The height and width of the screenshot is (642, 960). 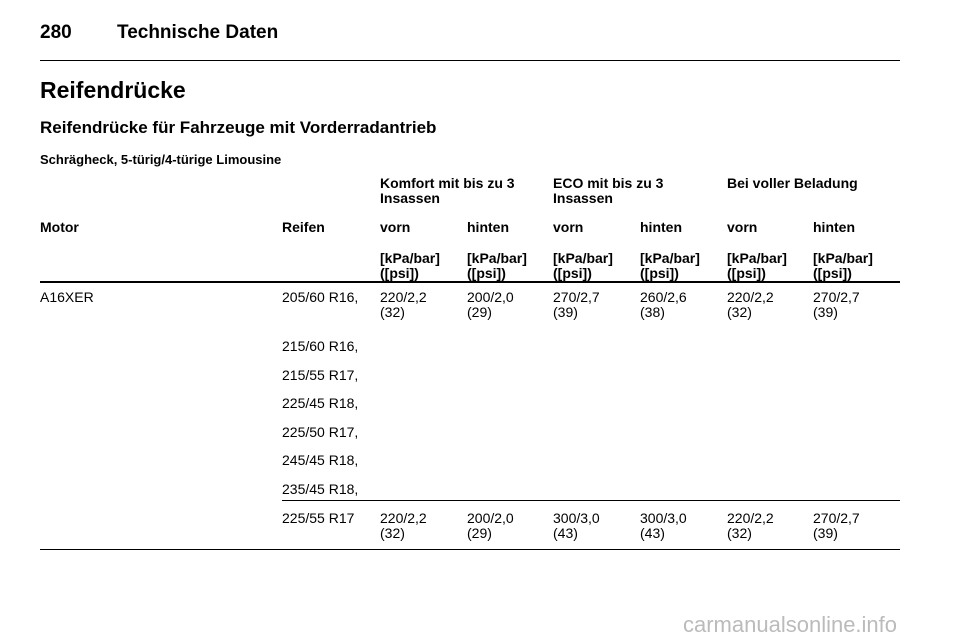 What do you see at coordinates (320, 431) in the screenshot?
I see `tyre-size: 225/50 R17,` at bounding box center [320, 431].